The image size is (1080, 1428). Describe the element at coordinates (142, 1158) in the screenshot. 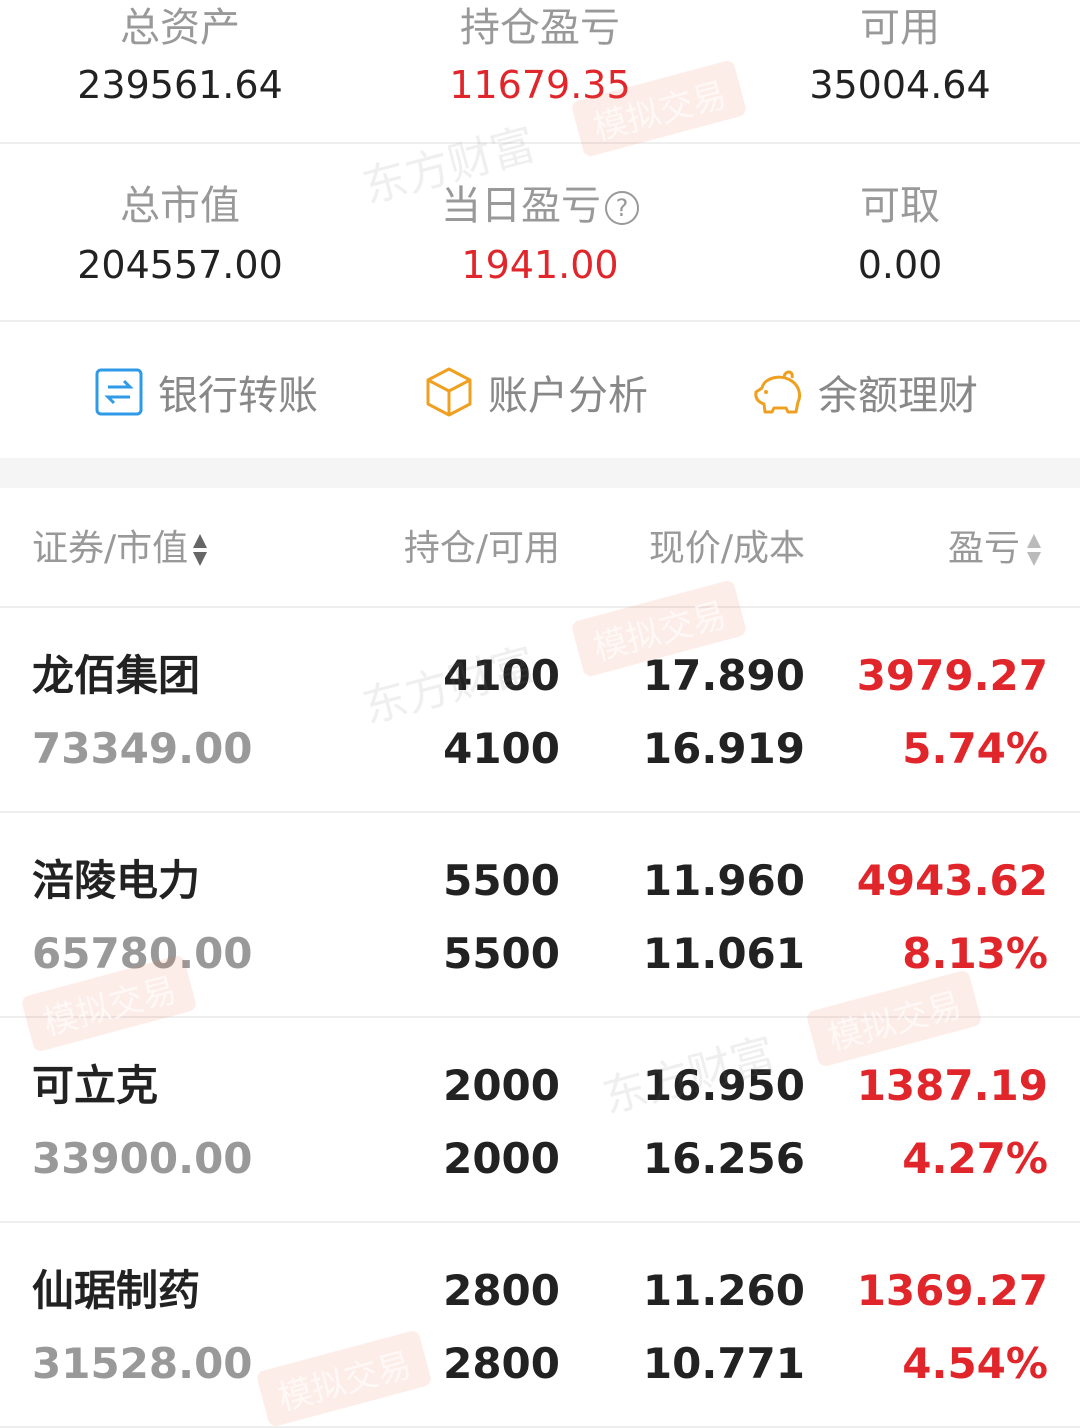

I see `market-value: 33900.00` at that location.